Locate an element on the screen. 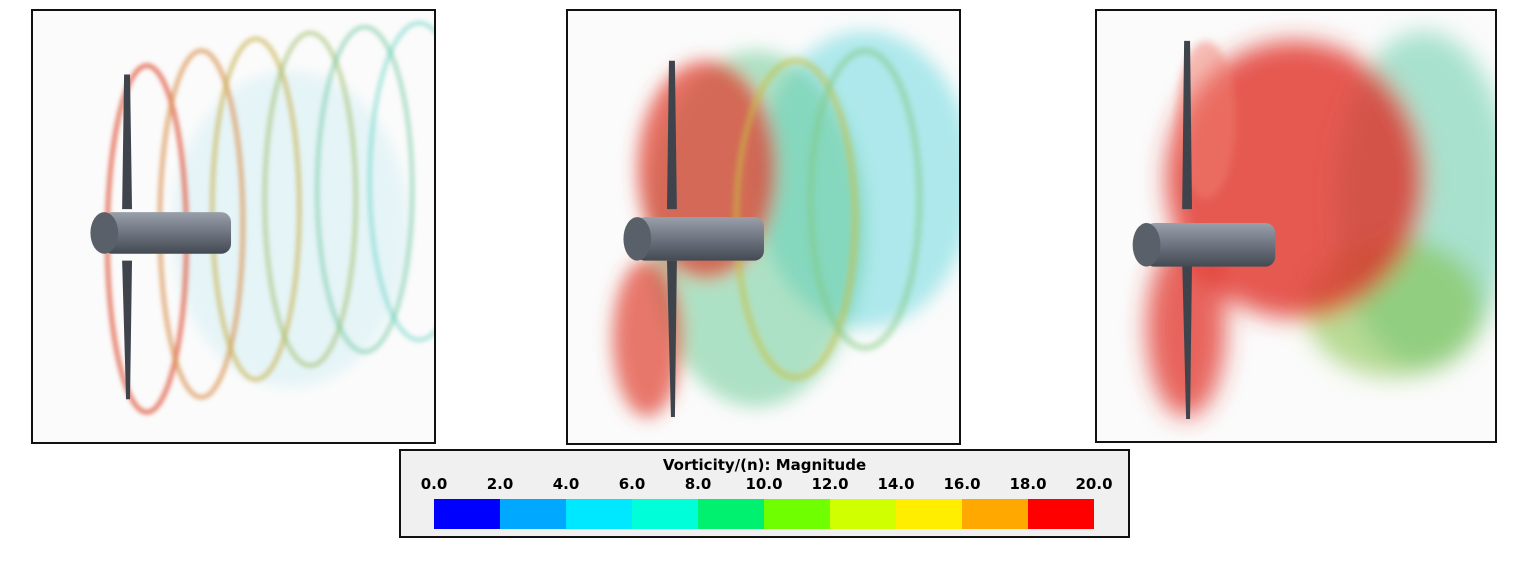 The image size is (1530, 564). colorbar is located at coordinates (764, 514).